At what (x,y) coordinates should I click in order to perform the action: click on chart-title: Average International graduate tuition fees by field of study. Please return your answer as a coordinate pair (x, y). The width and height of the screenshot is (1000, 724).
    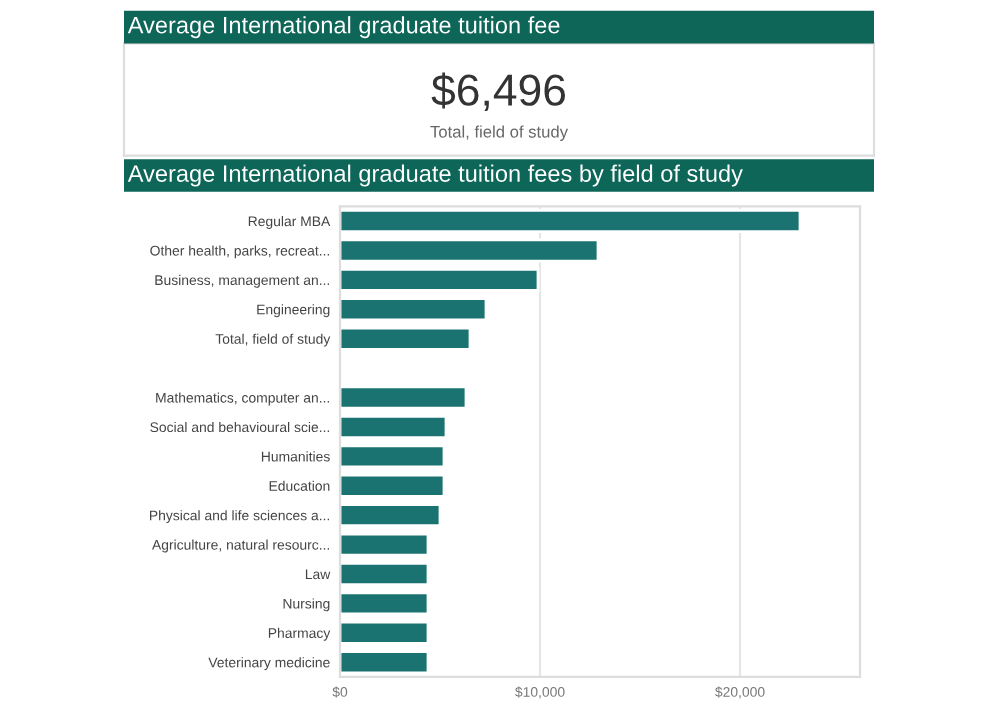
    Looking at the image, I should click on (435, 175).